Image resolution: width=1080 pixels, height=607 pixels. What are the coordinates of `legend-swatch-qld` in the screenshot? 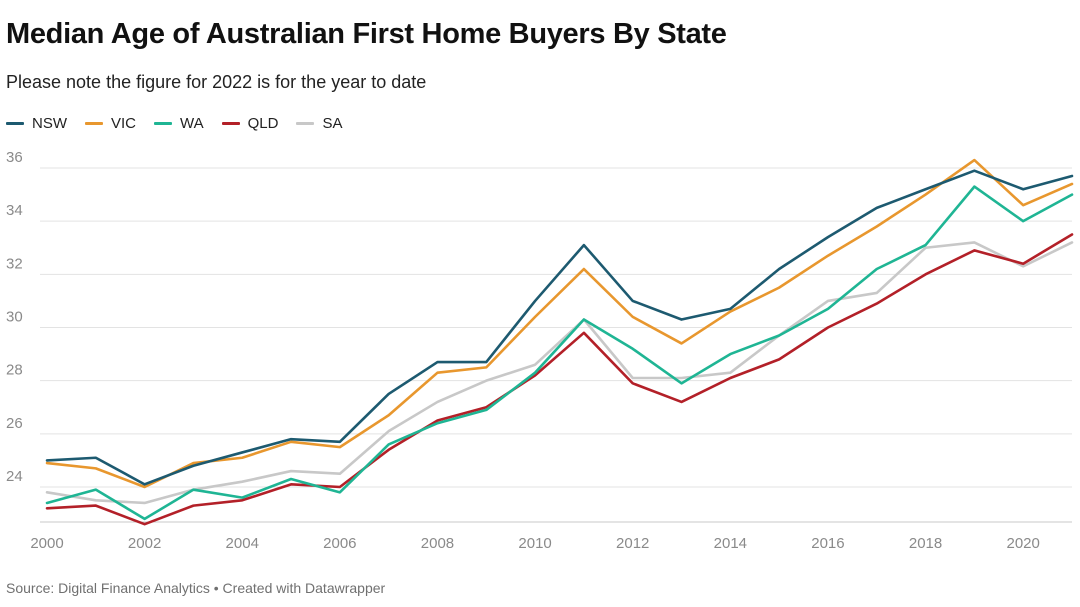 It's located at (230, 123).